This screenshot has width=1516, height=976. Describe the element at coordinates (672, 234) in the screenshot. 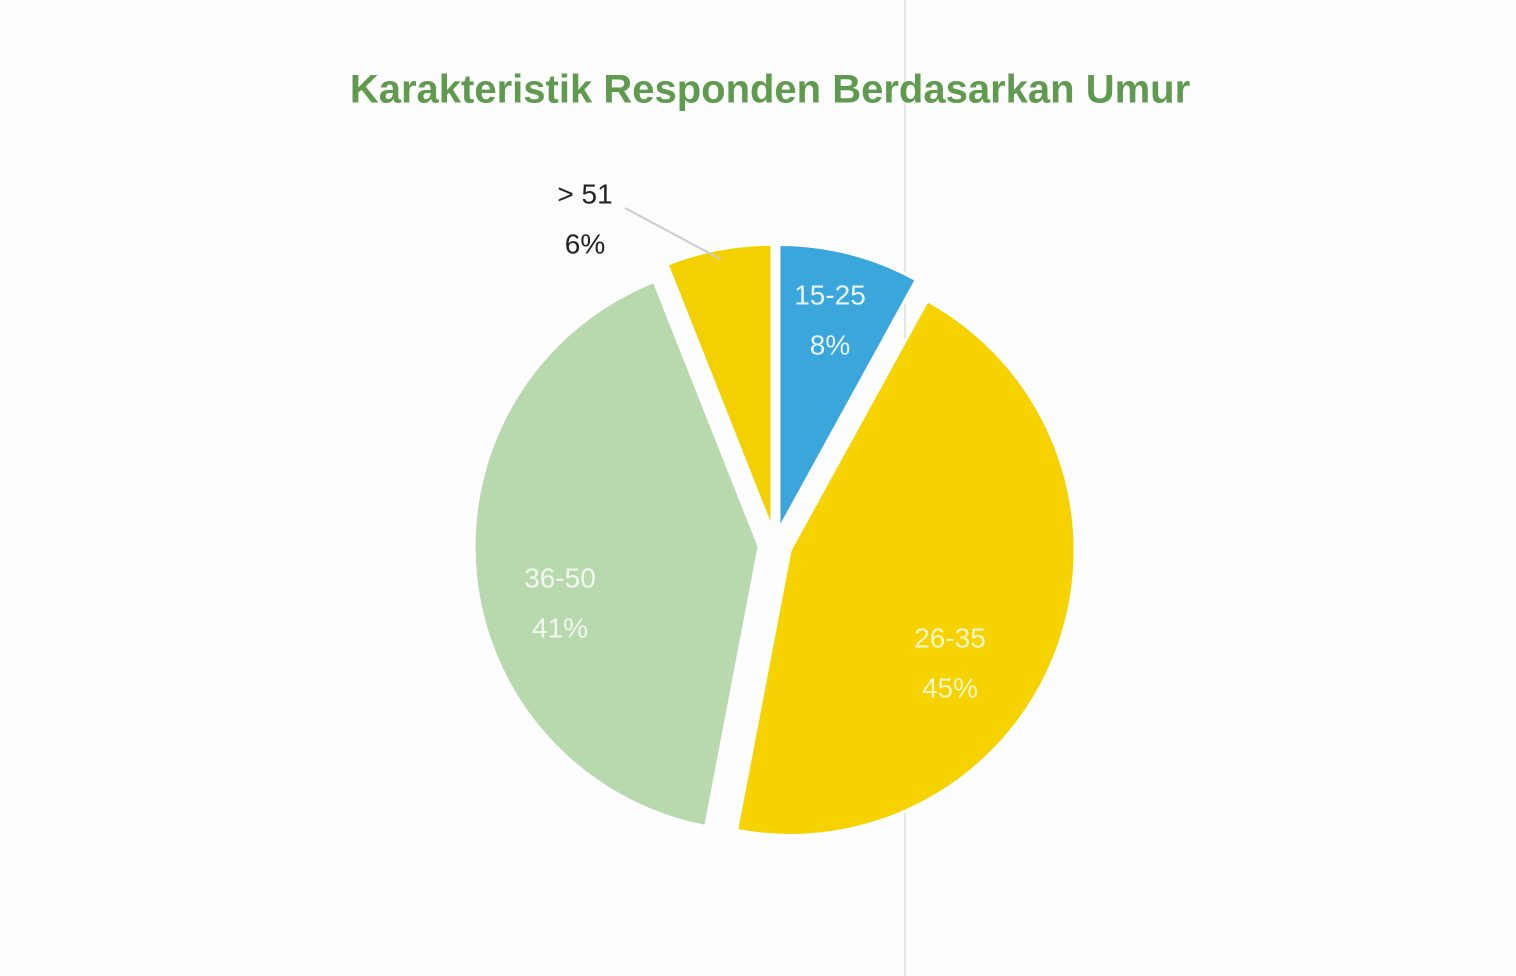

I see `leader-line` at that location.